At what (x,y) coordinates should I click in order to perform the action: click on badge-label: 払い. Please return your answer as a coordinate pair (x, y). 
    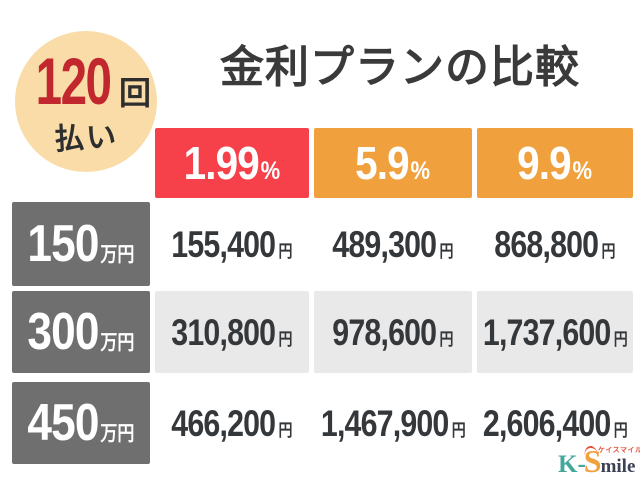
    Looking at the image, I should click on (86, 138).